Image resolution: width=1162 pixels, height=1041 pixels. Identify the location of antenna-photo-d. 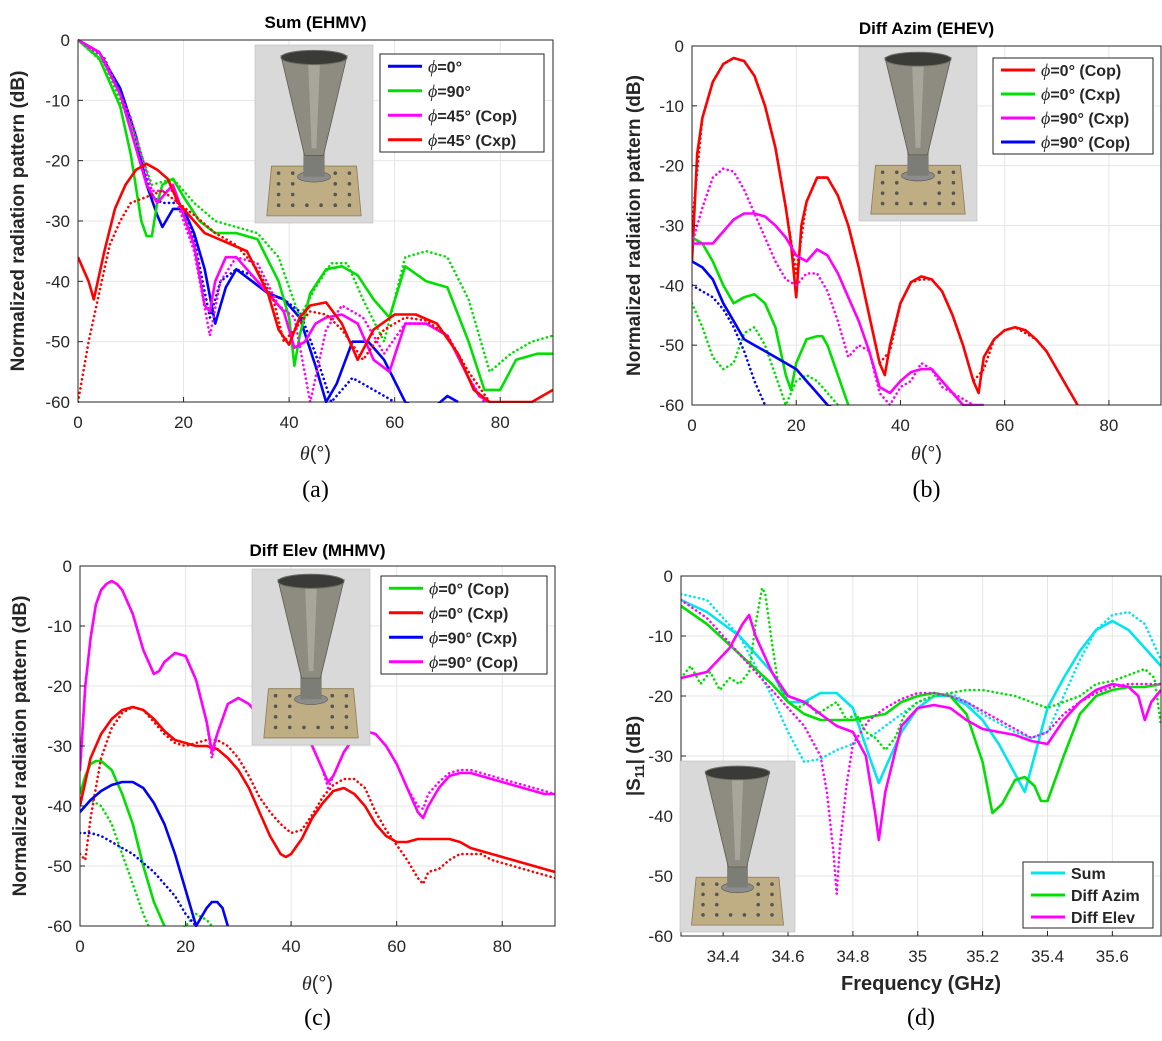
(737, 846).